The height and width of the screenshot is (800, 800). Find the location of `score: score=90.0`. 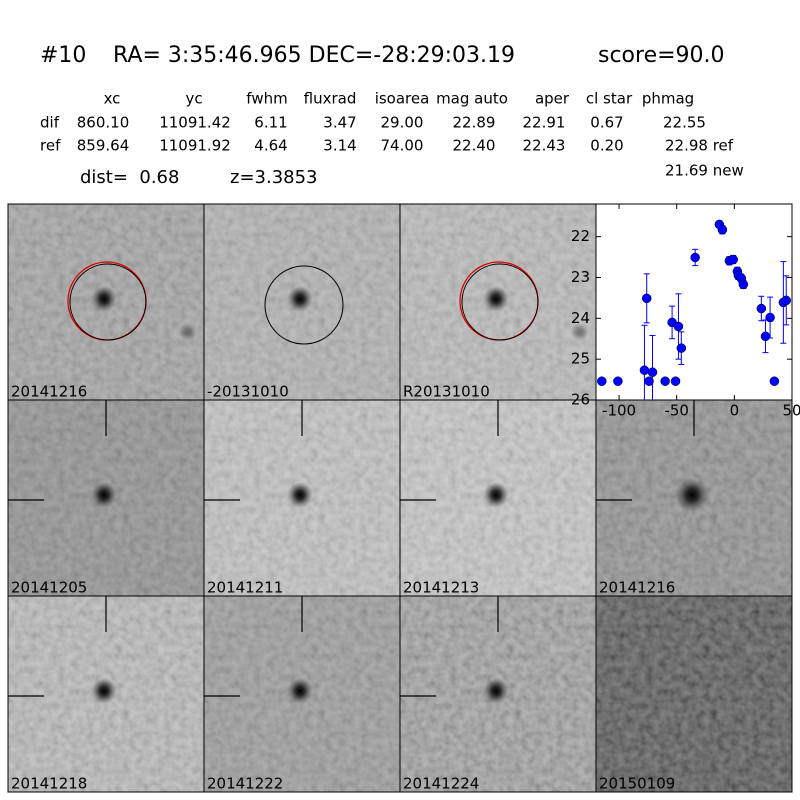

score: score=90.0 is located at coordinates (661, 55).